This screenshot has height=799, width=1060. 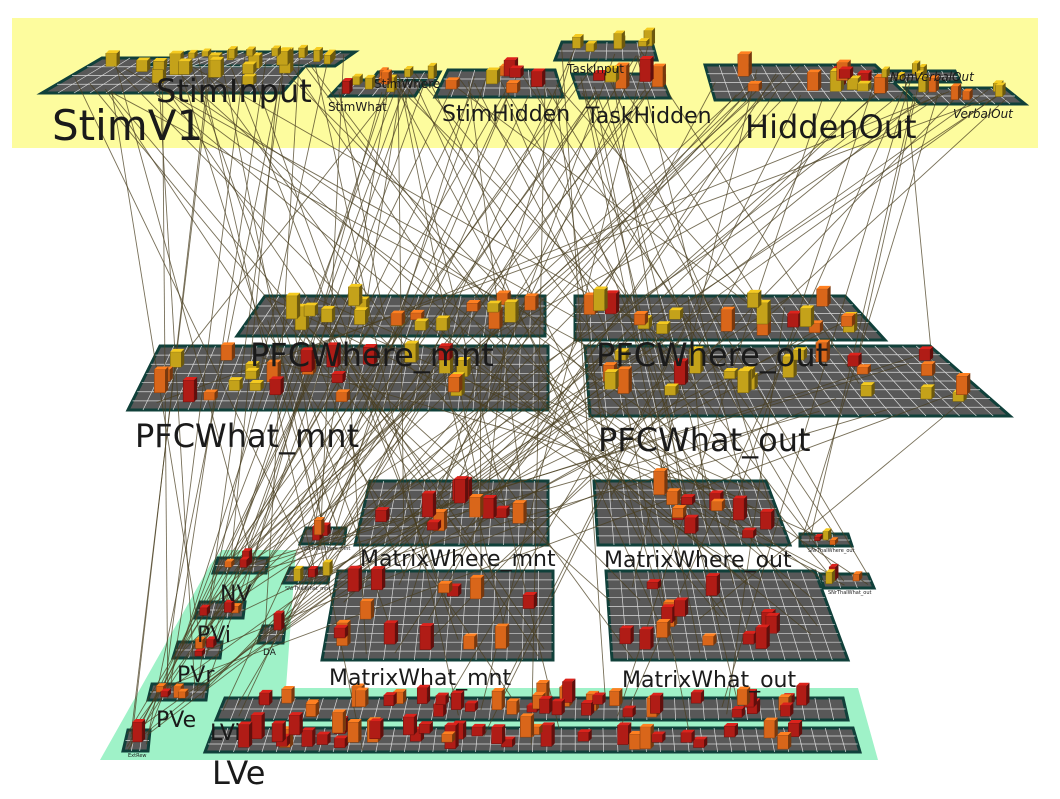 I want to click on label-stimv1: StimV1, so click(x=127, y=125).